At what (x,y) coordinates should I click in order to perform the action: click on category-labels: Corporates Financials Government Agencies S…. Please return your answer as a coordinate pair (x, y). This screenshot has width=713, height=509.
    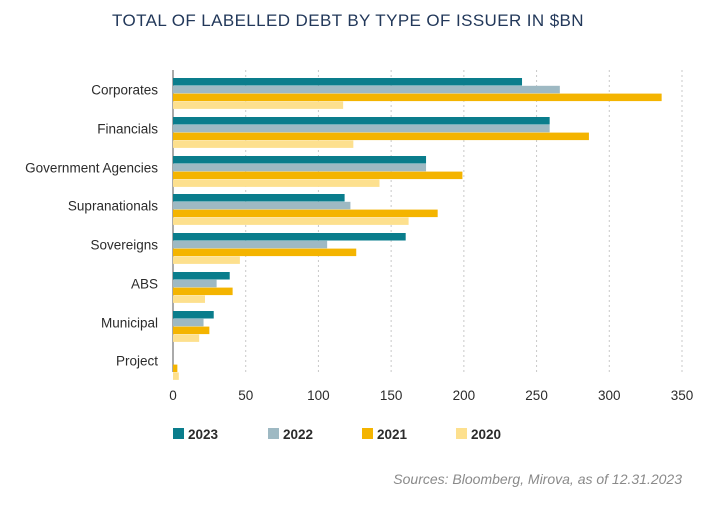
    Looking at the image, I should click on (91, 226).